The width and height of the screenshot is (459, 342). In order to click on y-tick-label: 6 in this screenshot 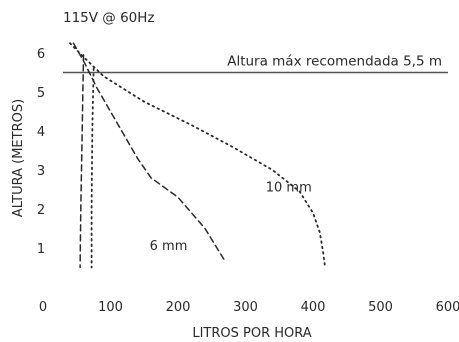, I will do `click(41, 54)`.